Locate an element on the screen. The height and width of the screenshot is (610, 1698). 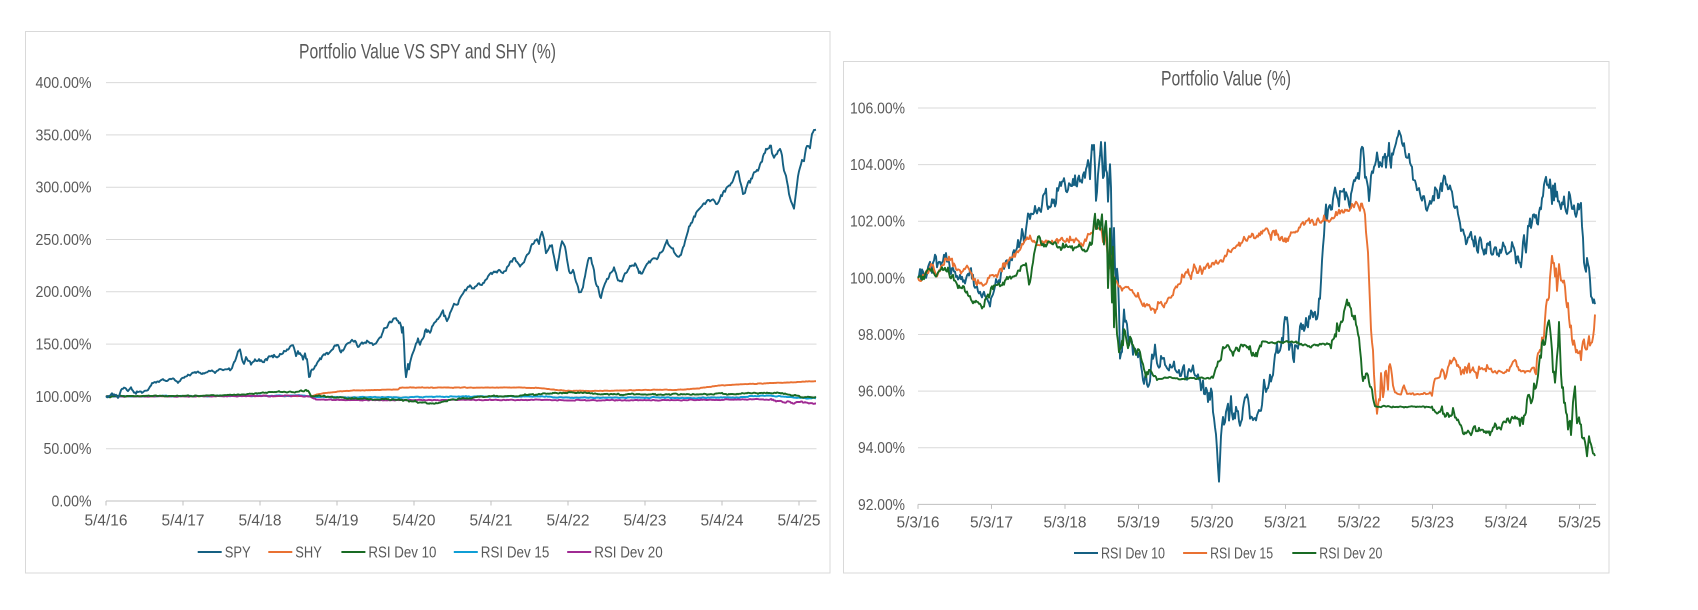
svg-text: 94.00% is located at coordinates (881, 448).